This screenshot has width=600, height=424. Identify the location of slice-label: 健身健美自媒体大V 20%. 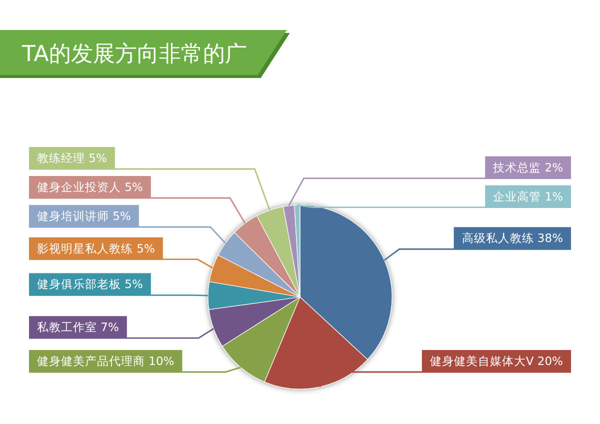
(497, 361).